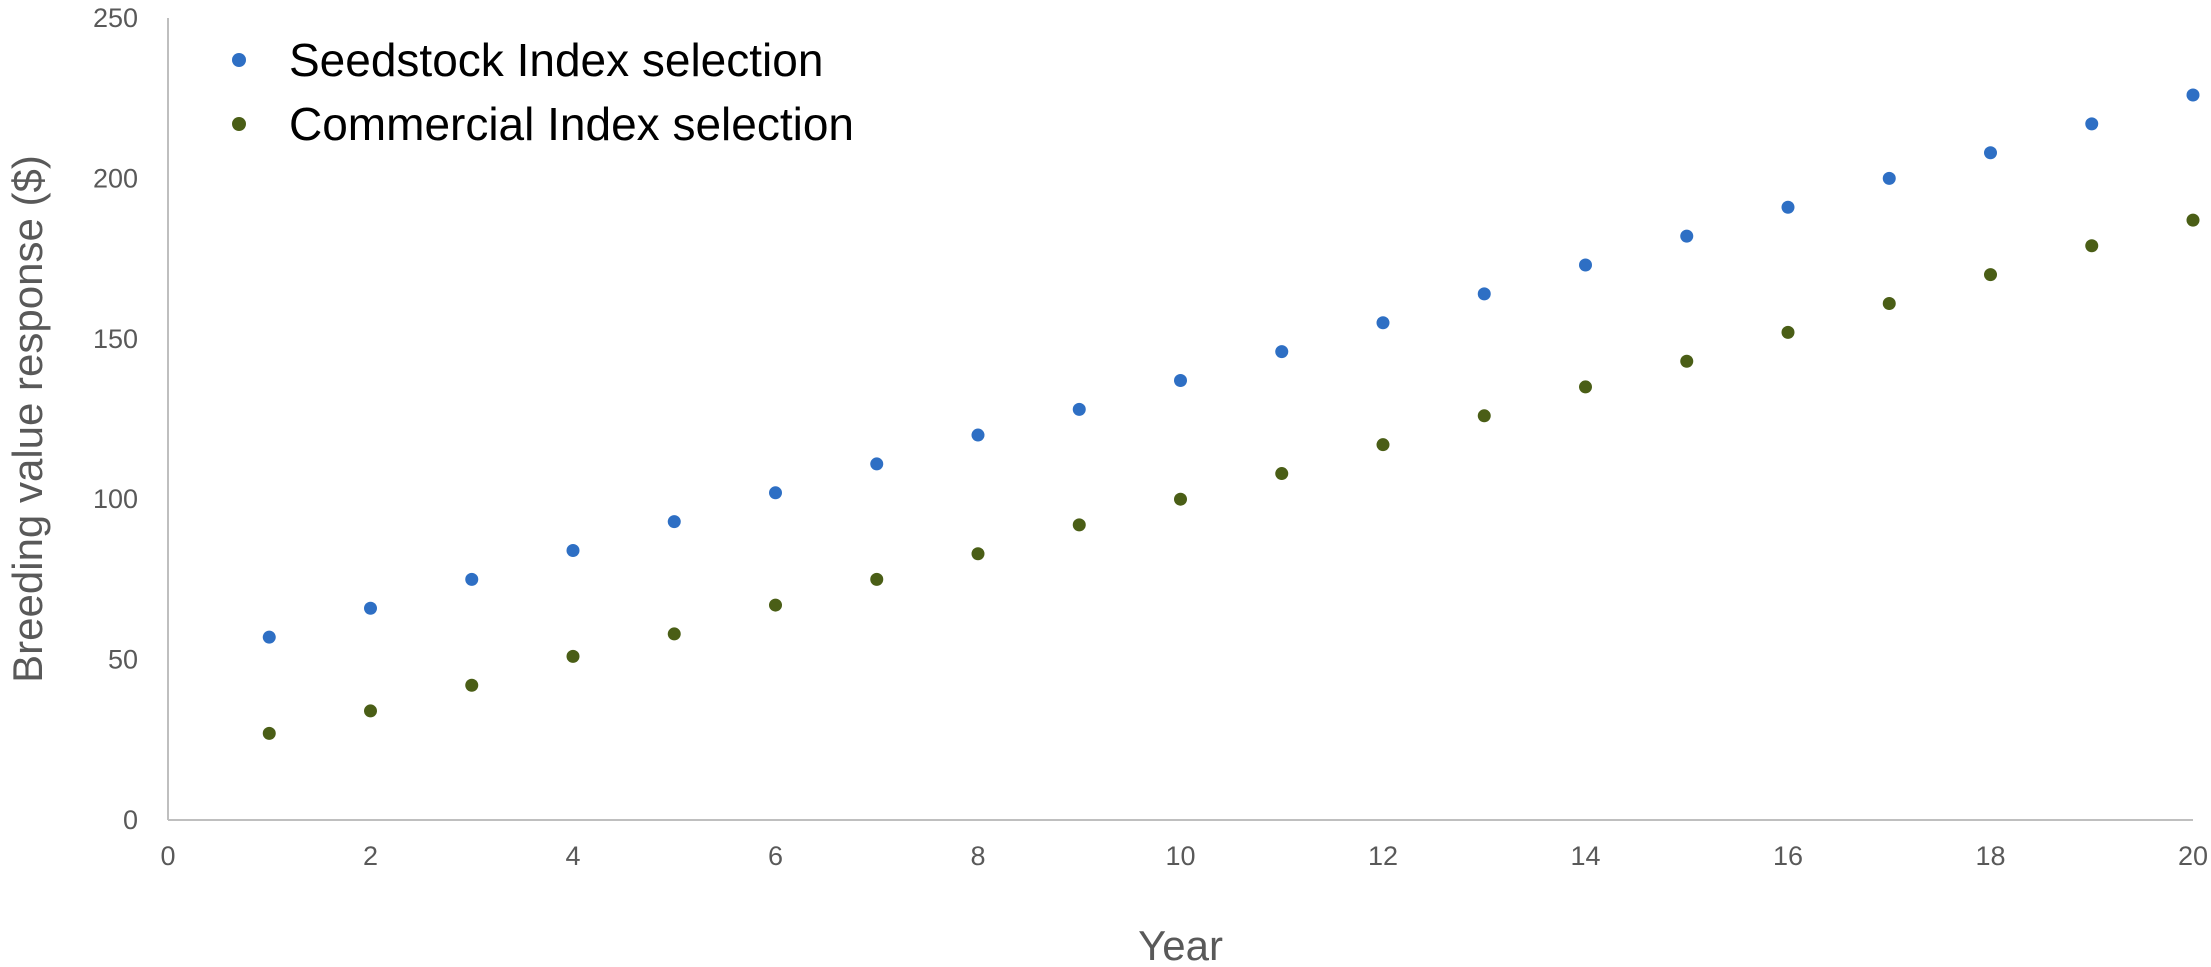  What do you see at coordinates (1585, 856) in the screenshot?
I see `x-tick-label: 14` at bounding box center [1585, 856].